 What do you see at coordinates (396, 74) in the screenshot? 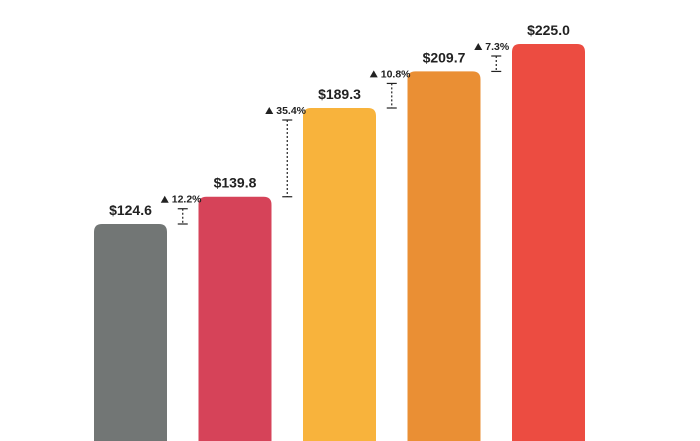
I see `growth-percent-label-3: 10.8%` at bounding box center [396, 74].